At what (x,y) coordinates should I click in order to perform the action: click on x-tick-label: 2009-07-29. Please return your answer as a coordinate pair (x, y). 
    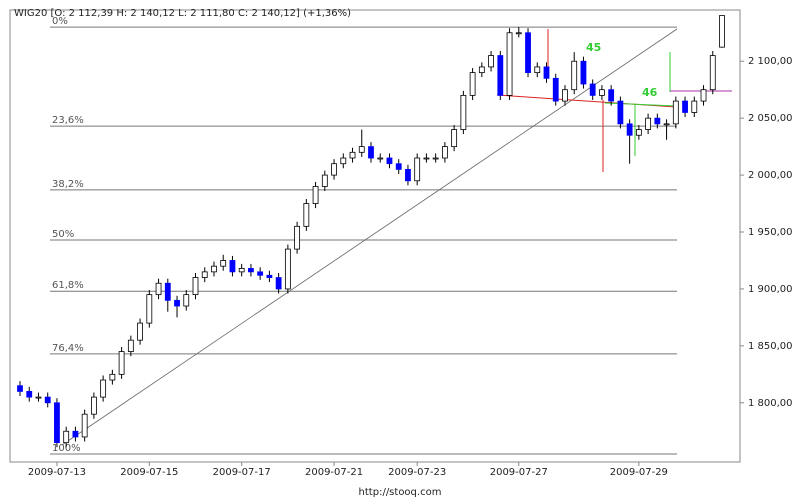
    Looking at the image, I should click on (639, 472).